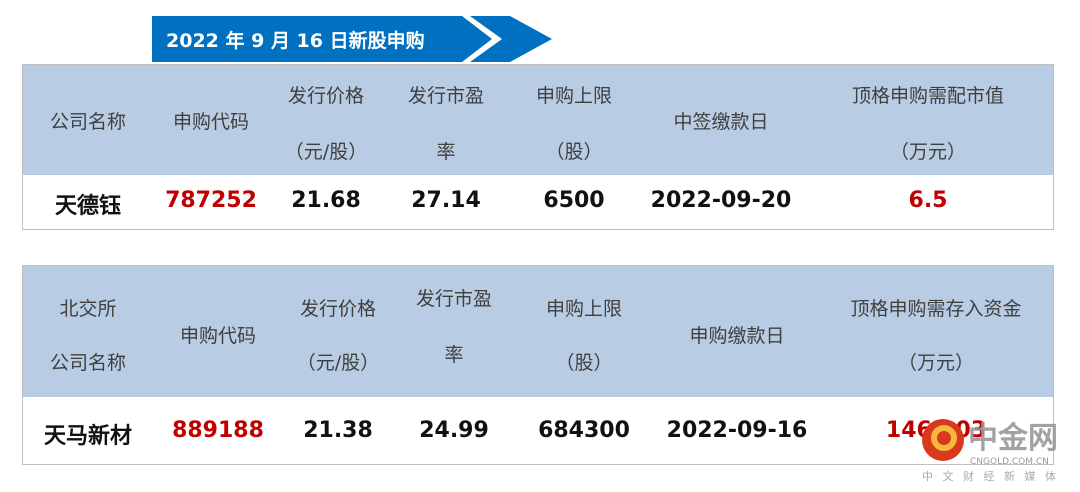 The image size is (1080, 492). I want to click on issue-price: 21.38, so click(338, 430).